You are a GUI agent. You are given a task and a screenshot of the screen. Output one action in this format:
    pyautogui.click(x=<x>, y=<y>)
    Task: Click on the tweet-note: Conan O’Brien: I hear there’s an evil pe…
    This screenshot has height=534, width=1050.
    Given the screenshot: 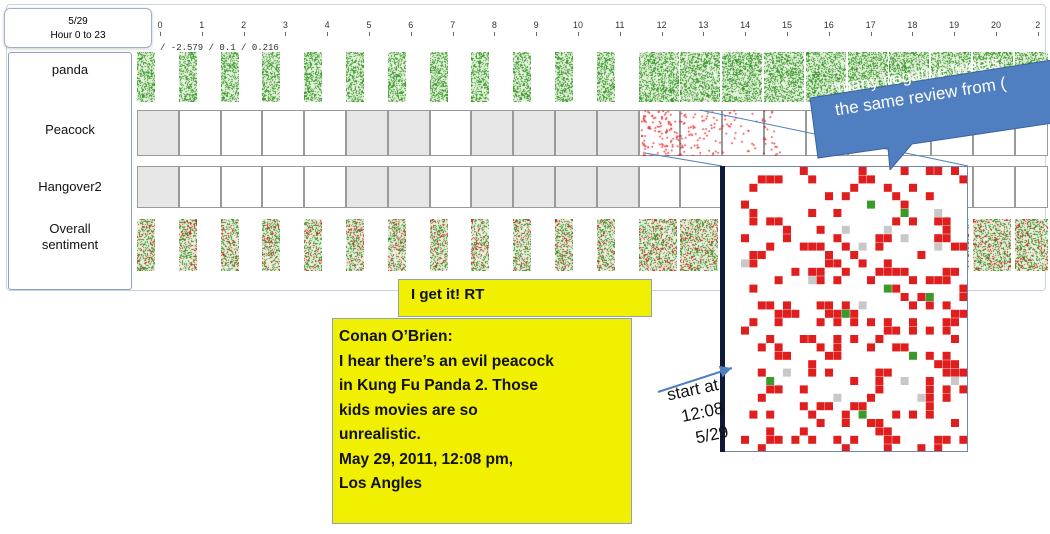 What is the action you would take?
    pyautogui.click(x=482, y=421)
    